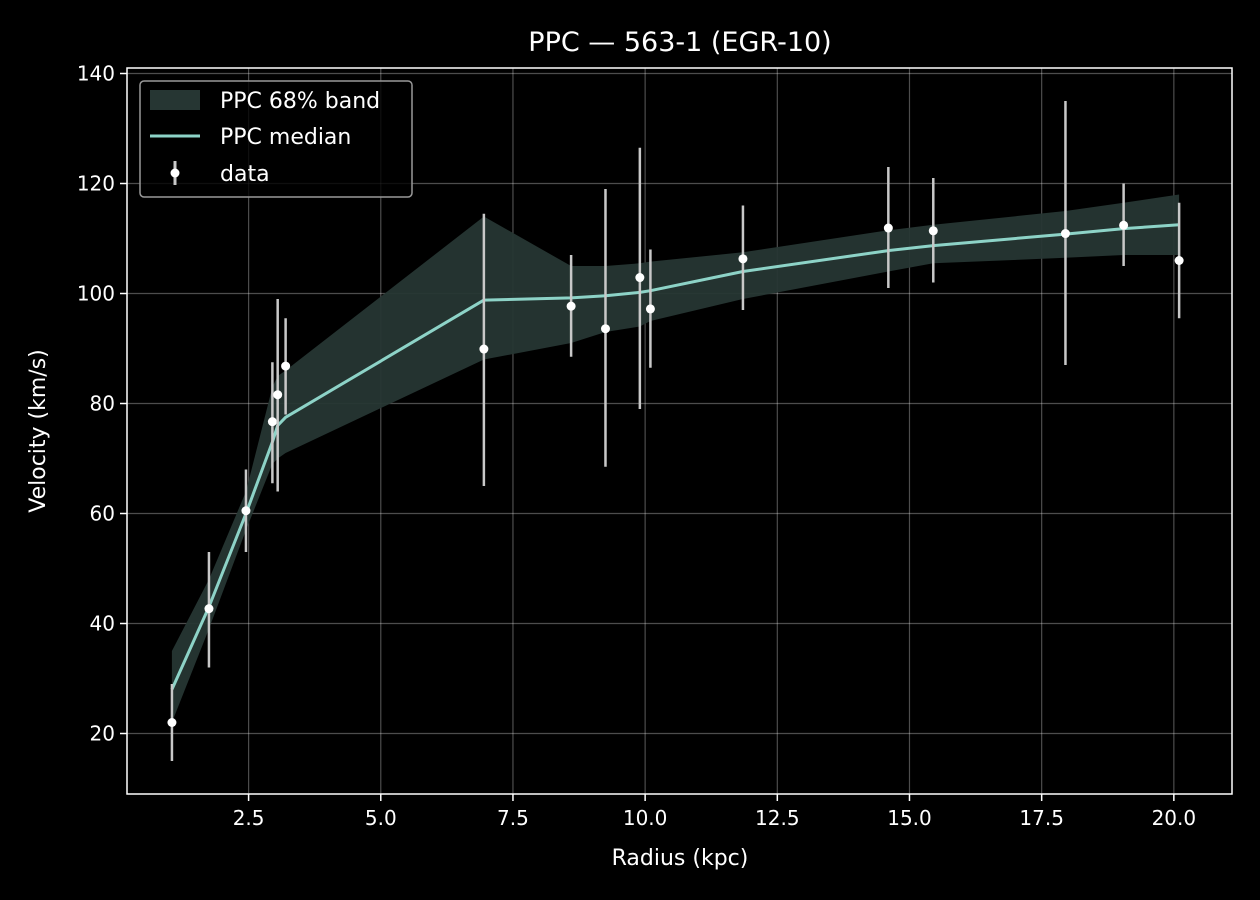  What do you see at coordinates (285, 137) in the screenshot?
I see `legend-median-label: PPC median` at bounding box center [285, 137].